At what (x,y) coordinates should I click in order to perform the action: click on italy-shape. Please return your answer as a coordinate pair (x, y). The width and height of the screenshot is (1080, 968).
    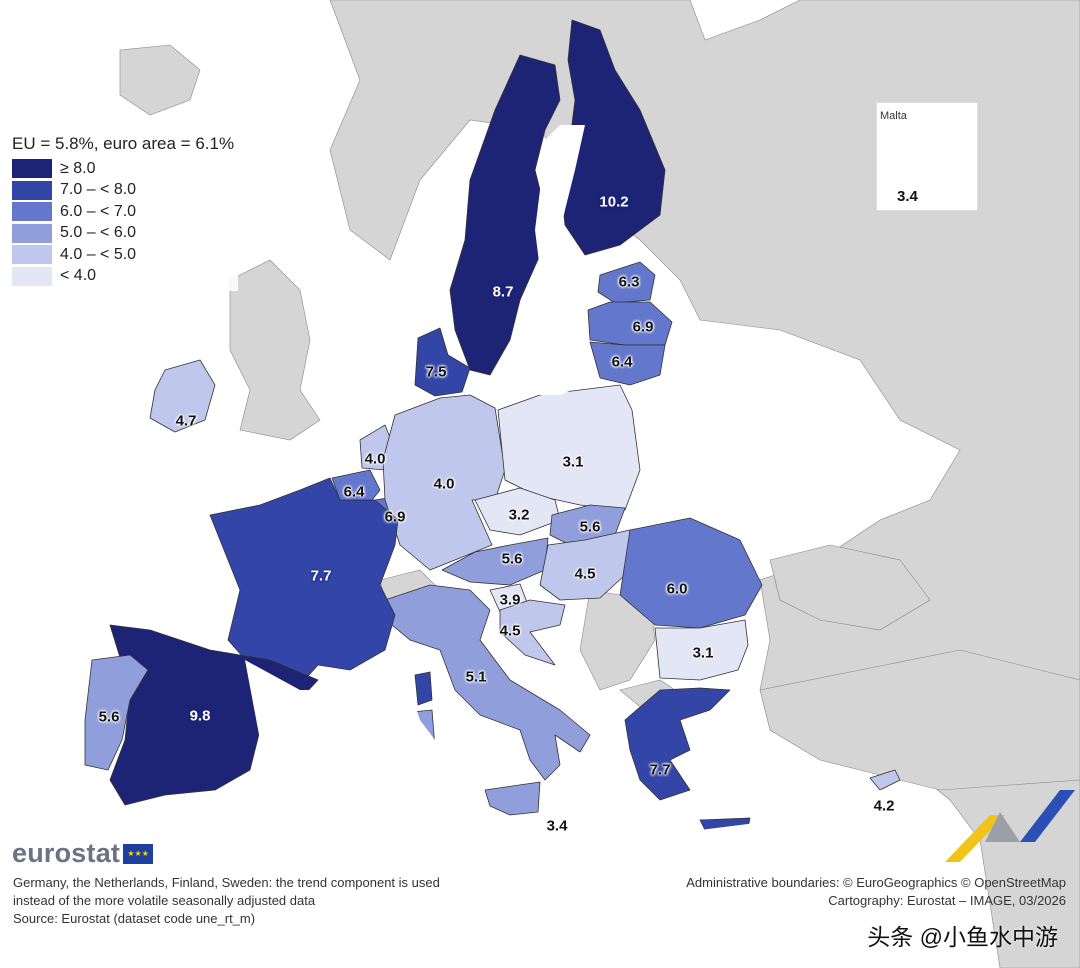
    Looking at the image, I should click on (487, 682).